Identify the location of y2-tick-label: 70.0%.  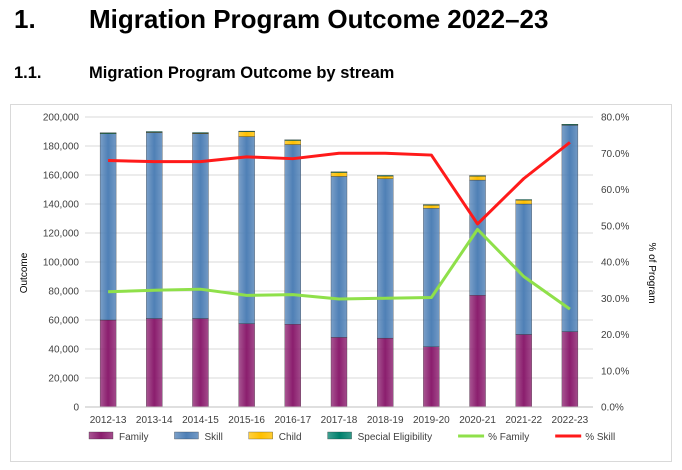
(615, 154).